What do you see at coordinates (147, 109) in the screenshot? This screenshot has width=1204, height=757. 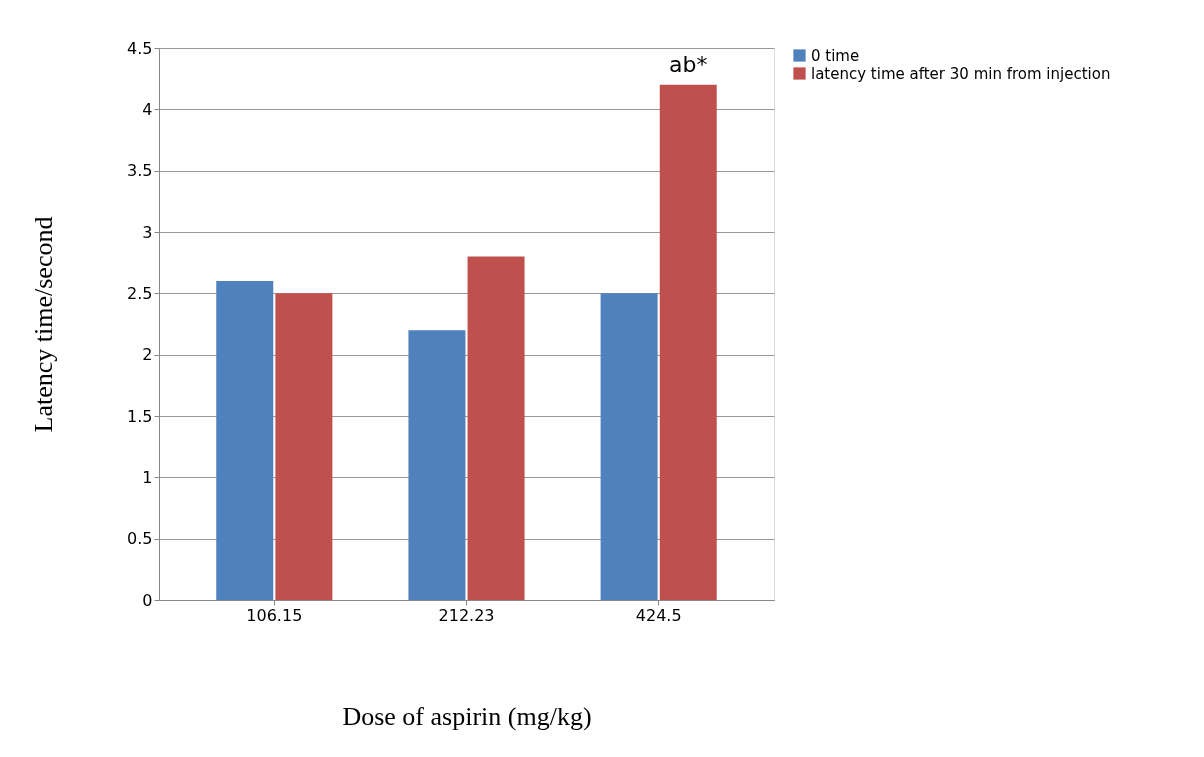 I see `y-tick-label: 4` at bounding box center [147, 109].